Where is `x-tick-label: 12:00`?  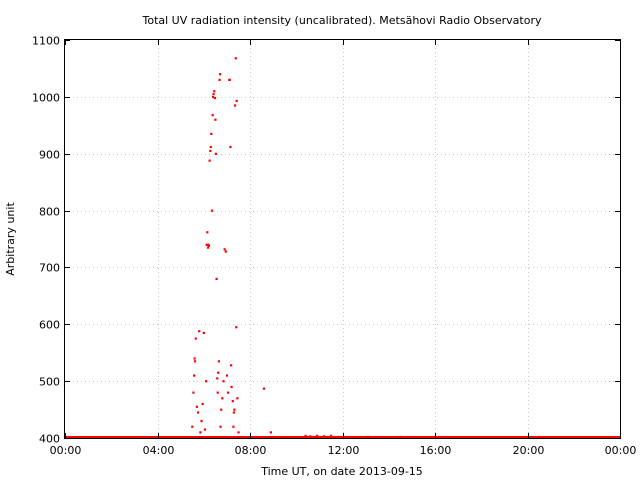
x-tick-label: 12:00 is located at coordinates (344, 450).